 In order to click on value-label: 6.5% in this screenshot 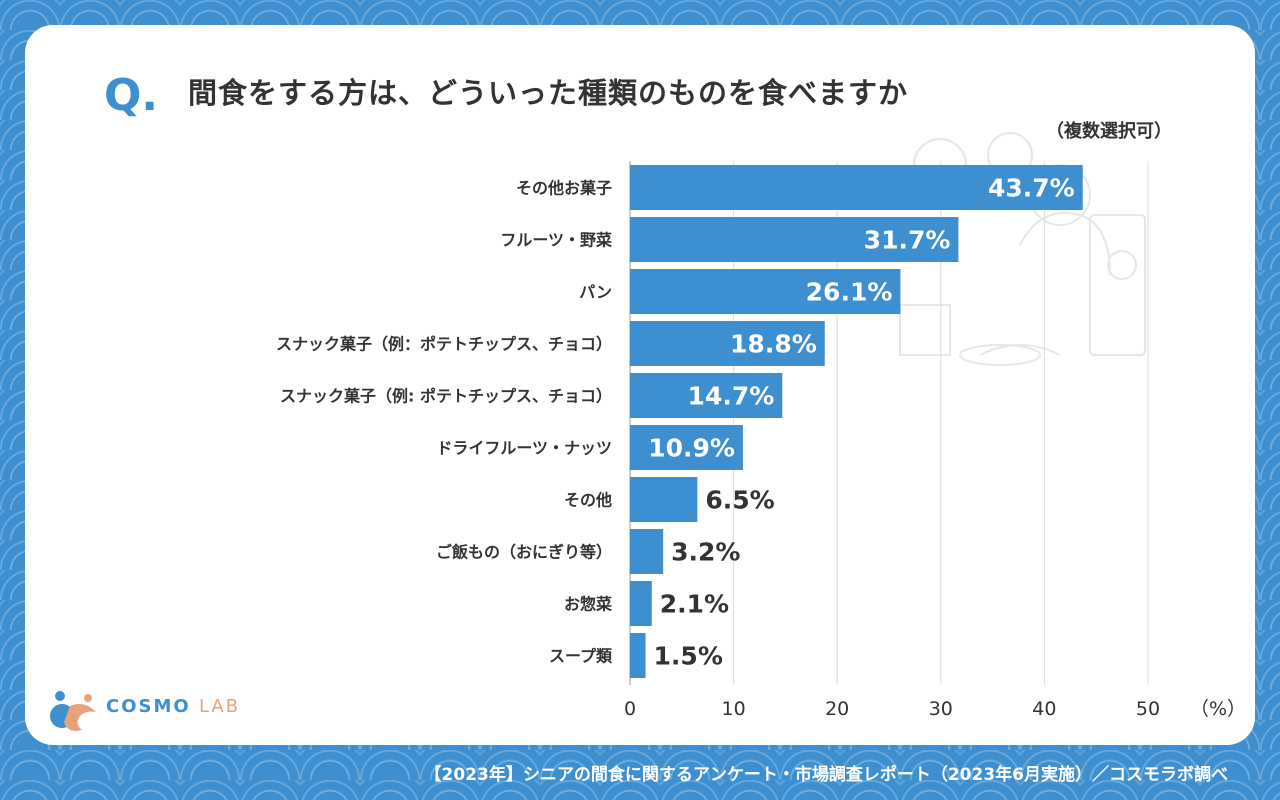, I will do `click(739, 500)`.